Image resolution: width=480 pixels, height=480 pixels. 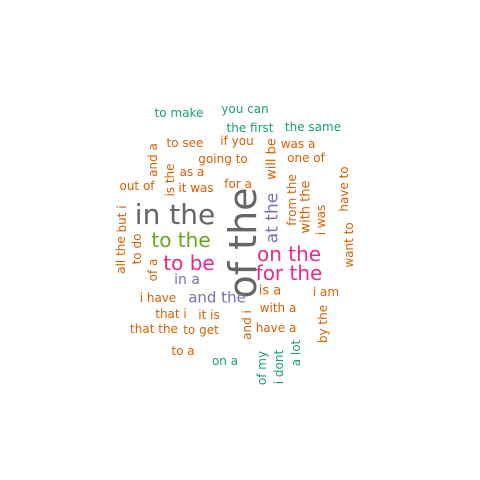 What do you see at coordinates (137, 249) in the screenshot?
I see `word: to do` at bounding box center [137, 249].